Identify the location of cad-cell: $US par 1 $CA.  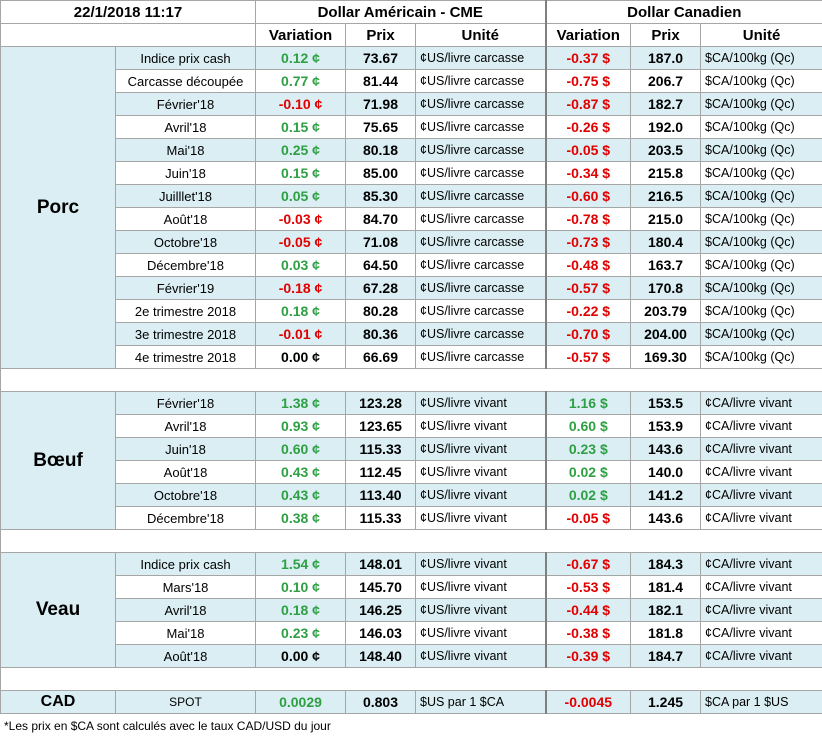
(481, 702).